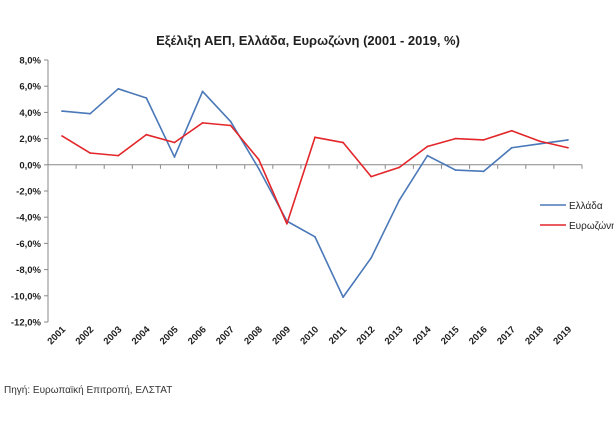 This screenshot has width=614, height=423. I want to click on x-tick-label: 2004, so click(141, 335).